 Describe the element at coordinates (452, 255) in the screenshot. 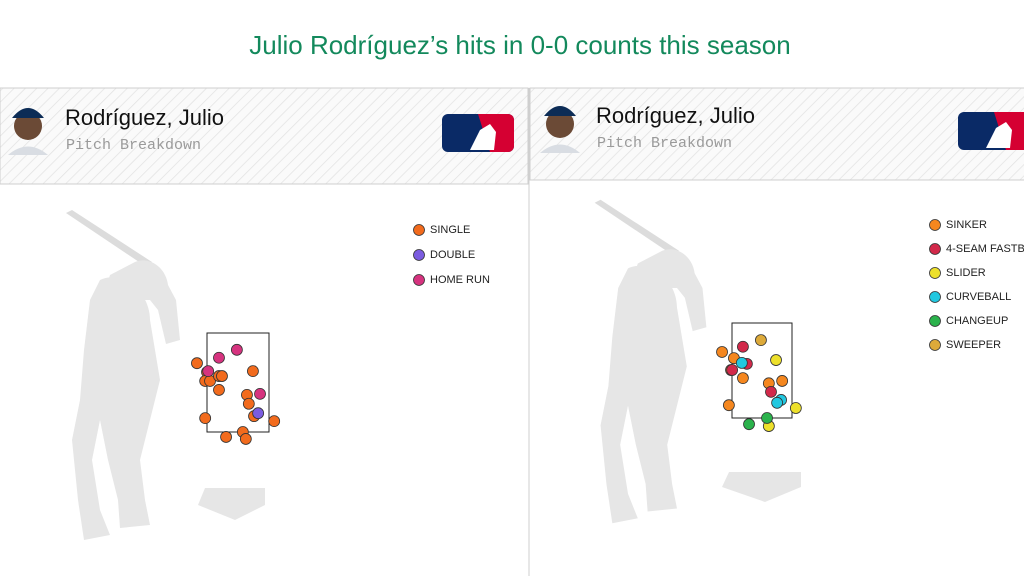

I see `legend-label: DOUBLE` at that location.